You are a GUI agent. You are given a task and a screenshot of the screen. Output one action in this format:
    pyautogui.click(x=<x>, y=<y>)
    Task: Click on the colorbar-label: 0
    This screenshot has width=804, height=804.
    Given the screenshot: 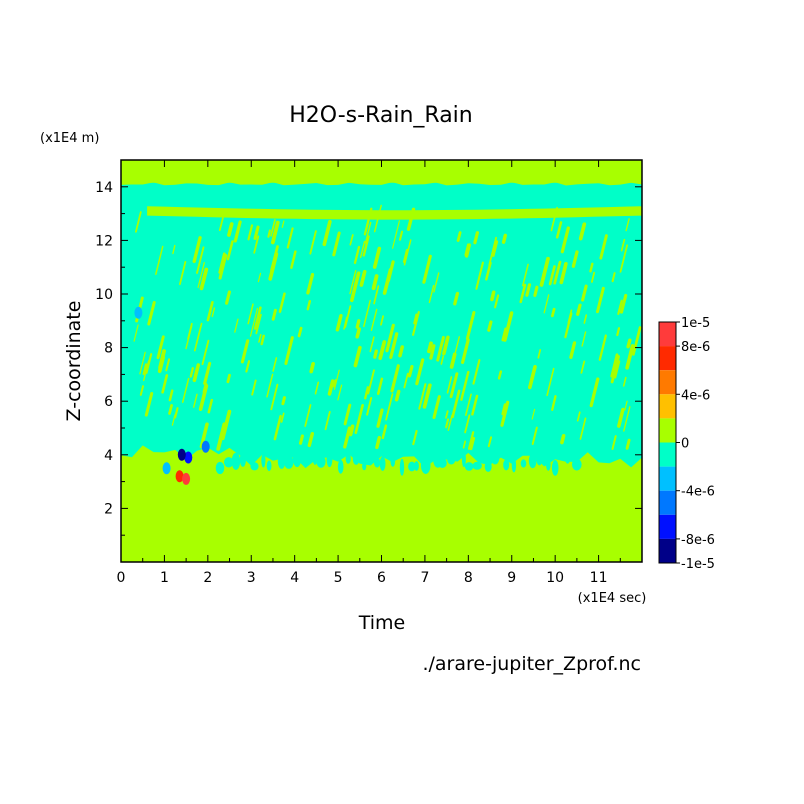 What is the action you would take?
    pyautogui.click(x=685, y=444)
    